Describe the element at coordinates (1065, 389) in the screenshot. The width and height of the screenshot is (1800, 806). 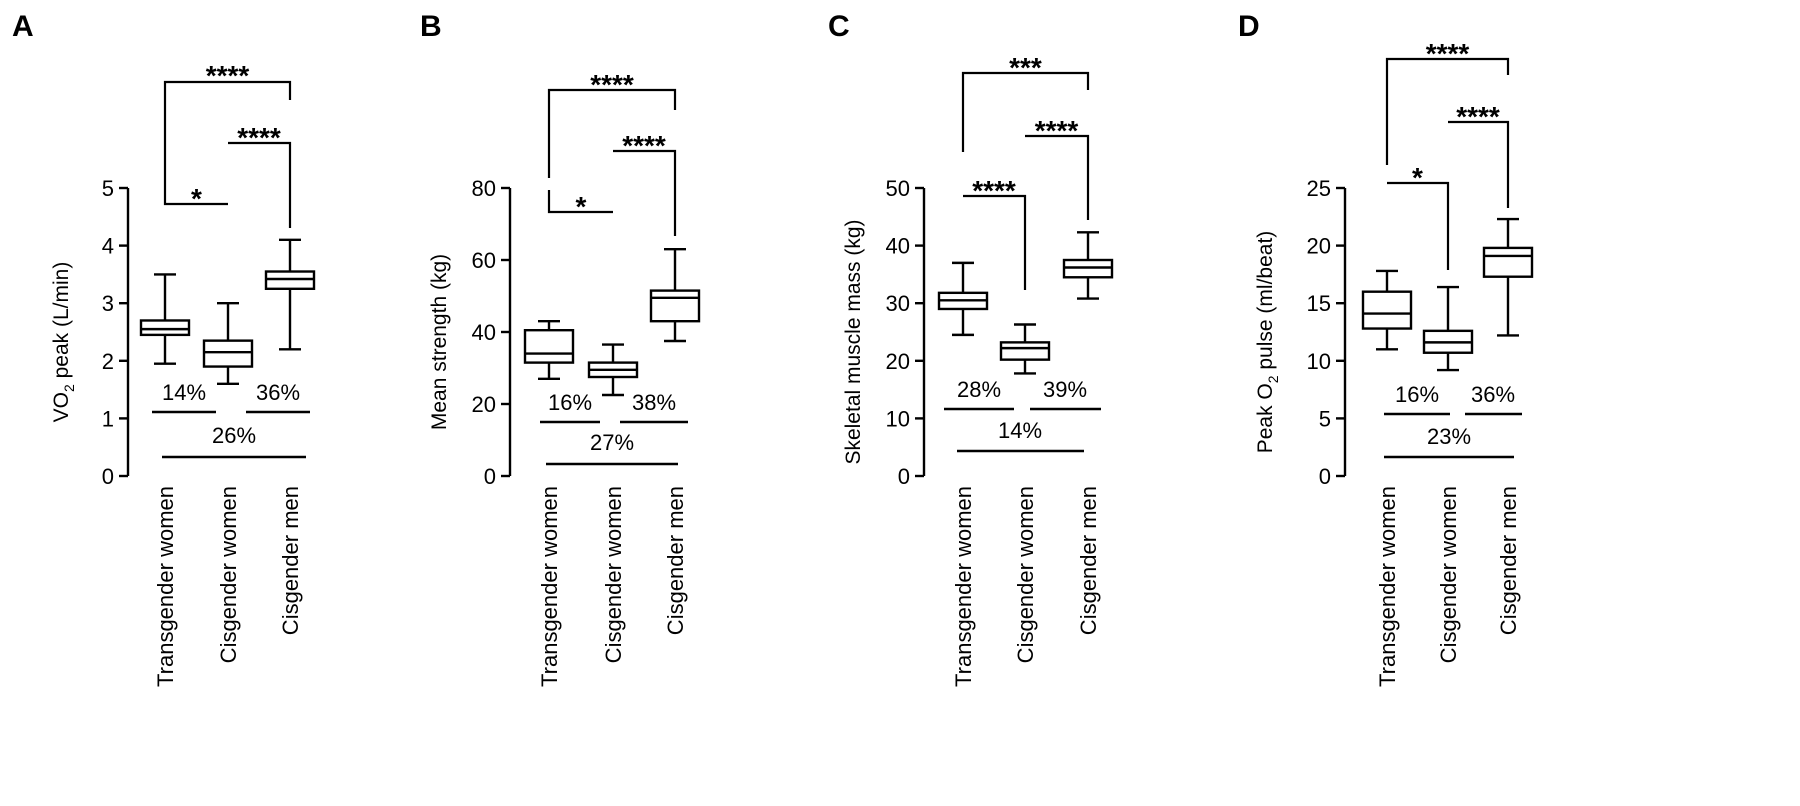
I see `percent-label: 39%` at that location.